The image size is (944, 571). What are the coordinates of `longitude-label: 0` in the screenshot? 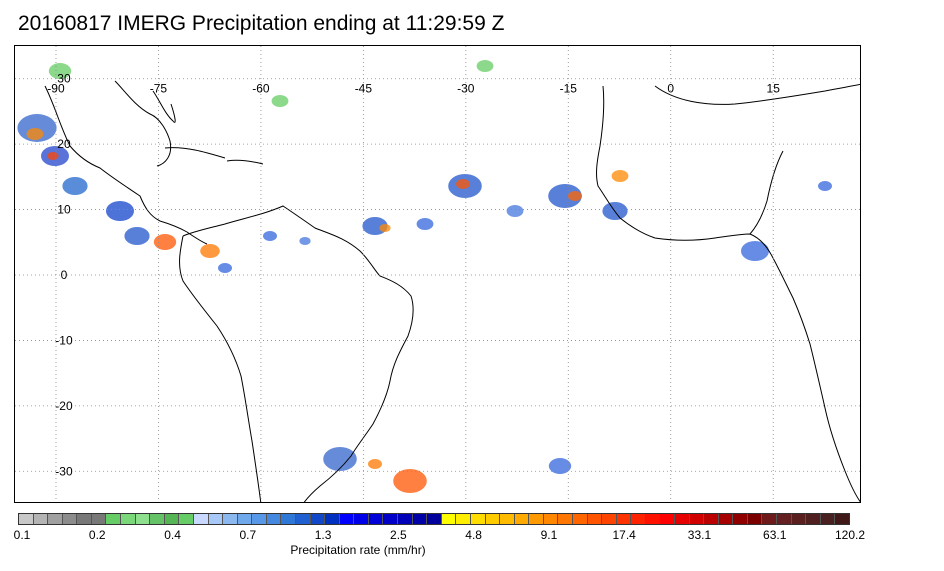 It's located at (670, 89).